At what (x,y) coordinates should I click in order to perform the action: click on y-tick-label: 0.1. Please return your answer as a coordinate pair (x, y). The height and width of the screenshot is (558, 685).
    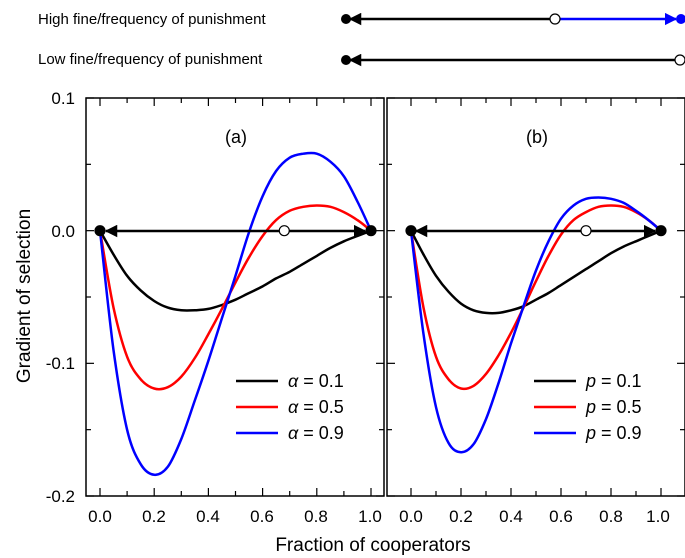
    Looking at the image, I should click on (63, 98).